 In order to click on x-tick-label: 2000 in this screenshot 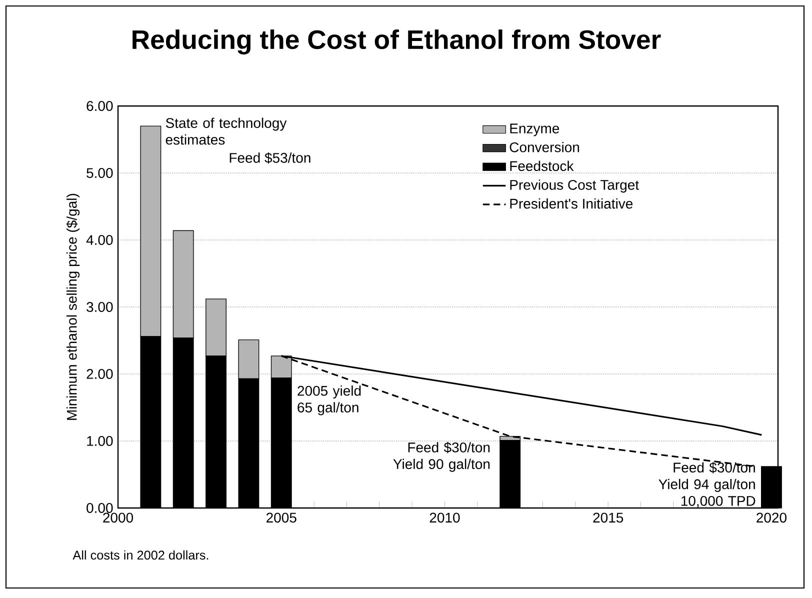, I will do `click(118, 517)`.